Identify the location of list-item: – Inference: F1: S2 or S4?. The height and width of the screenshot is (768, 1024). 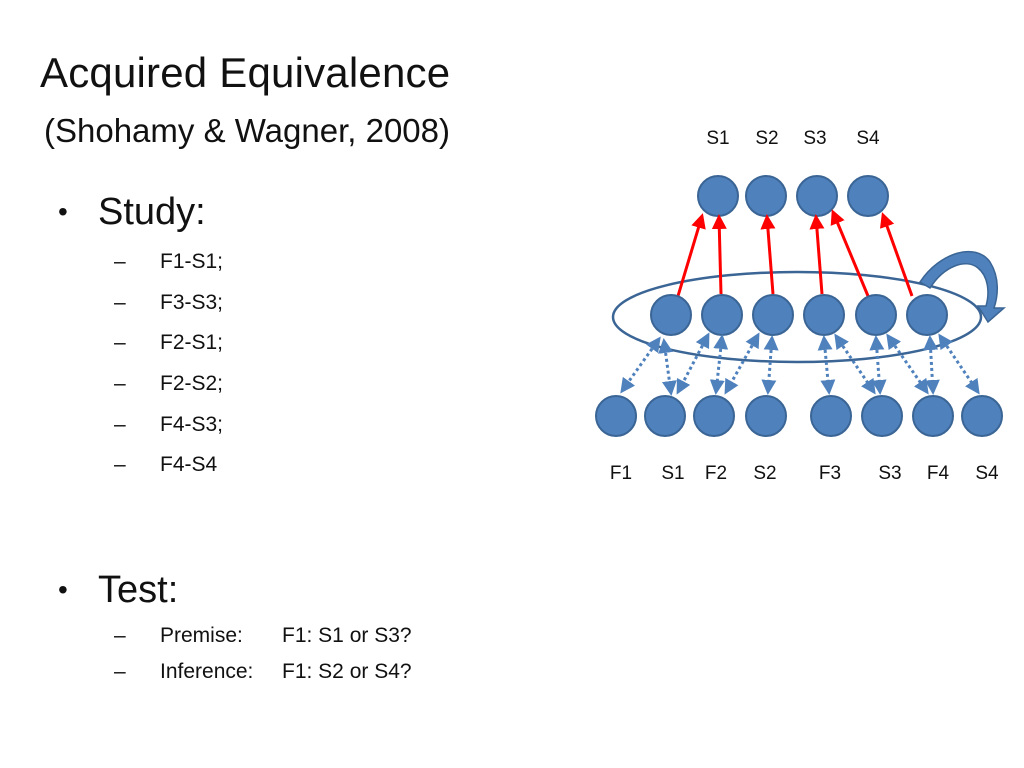
(235, 672).